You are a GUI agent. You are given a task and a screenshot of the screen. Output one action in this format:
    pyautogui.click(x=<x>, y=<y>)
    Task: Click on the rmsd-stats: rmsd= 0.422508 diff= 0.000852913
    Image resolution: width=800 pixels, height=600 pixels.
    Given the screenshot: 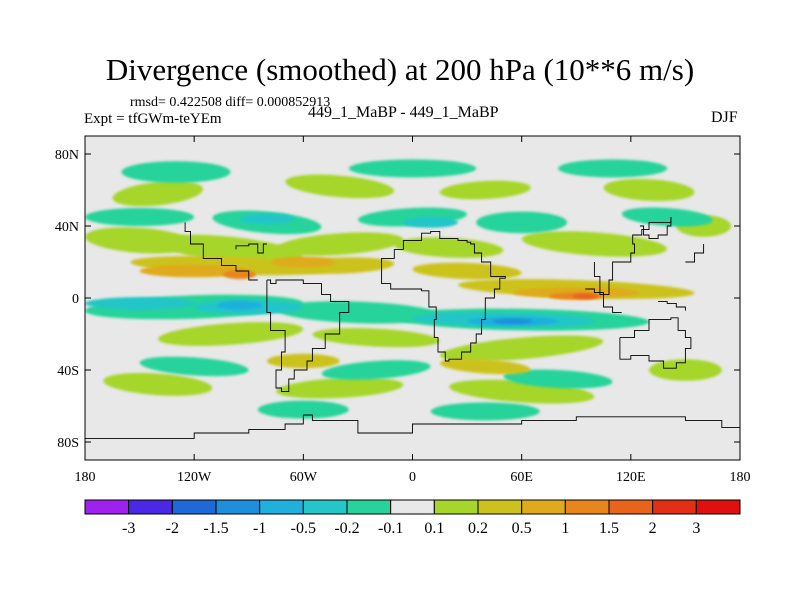 What is the action you would take?
    pyautogui.click(x=230, y=102)
    